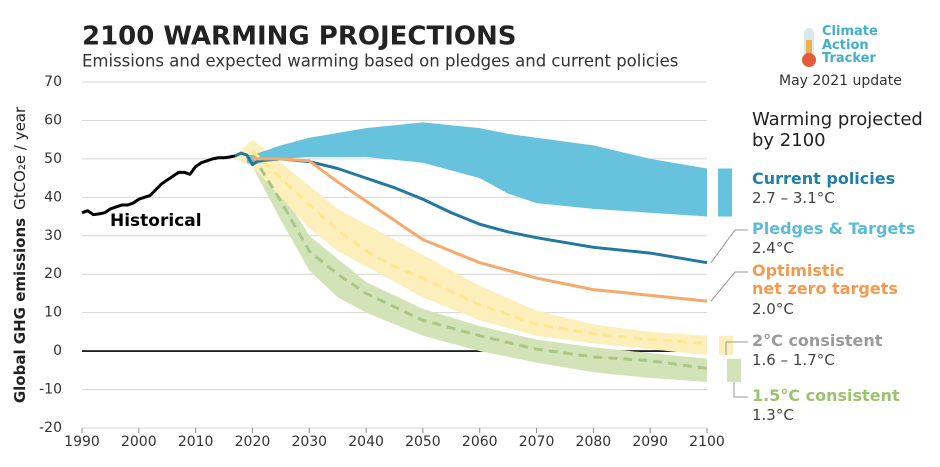  I want to click on y-tick-label: 70, so click(53, 82).